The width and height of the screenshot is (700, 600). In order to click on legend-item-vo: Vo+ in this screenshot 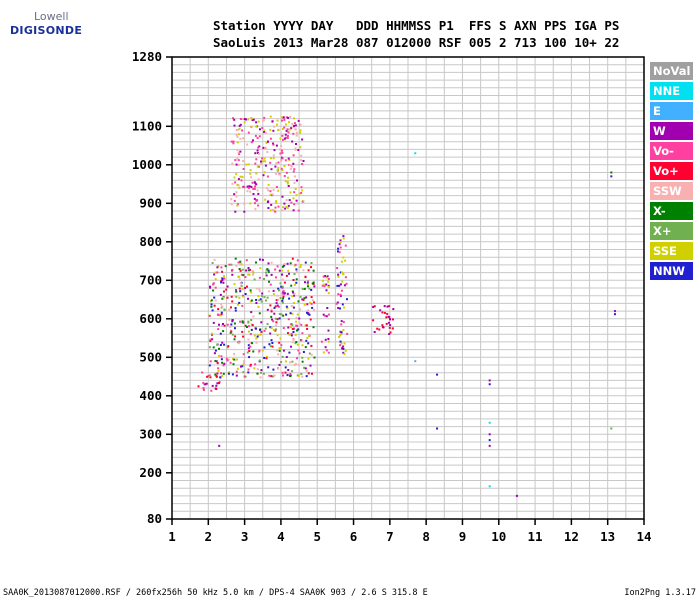, I will do `click(671, 171)`.